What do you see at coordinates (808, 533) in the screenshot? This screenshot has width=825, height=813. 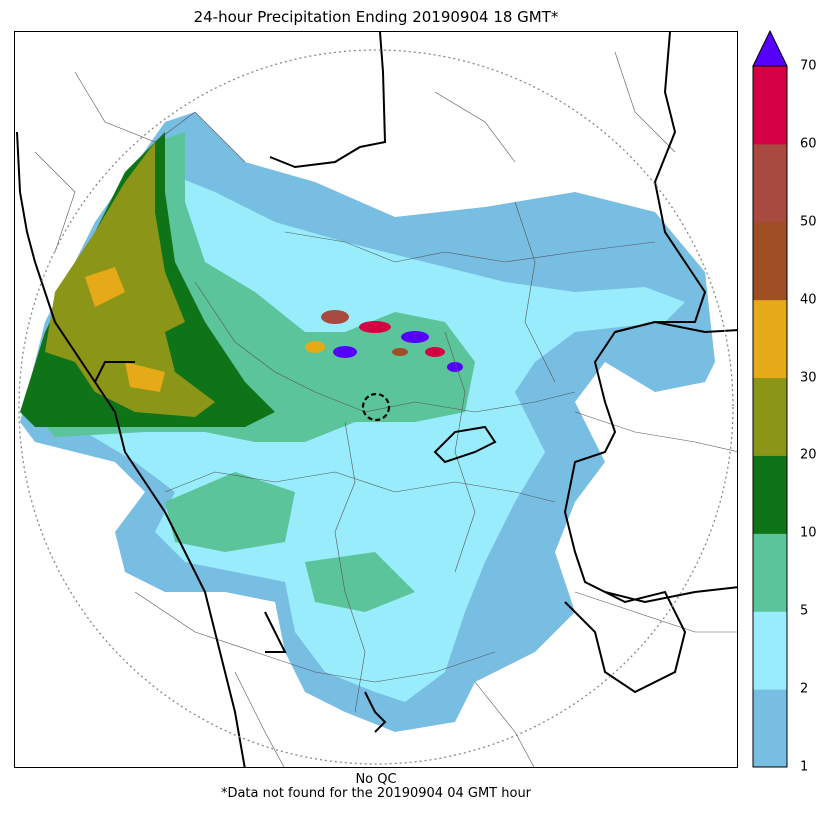 I see `colorbar-tick-label: 10` at bounding box center [808, 533].